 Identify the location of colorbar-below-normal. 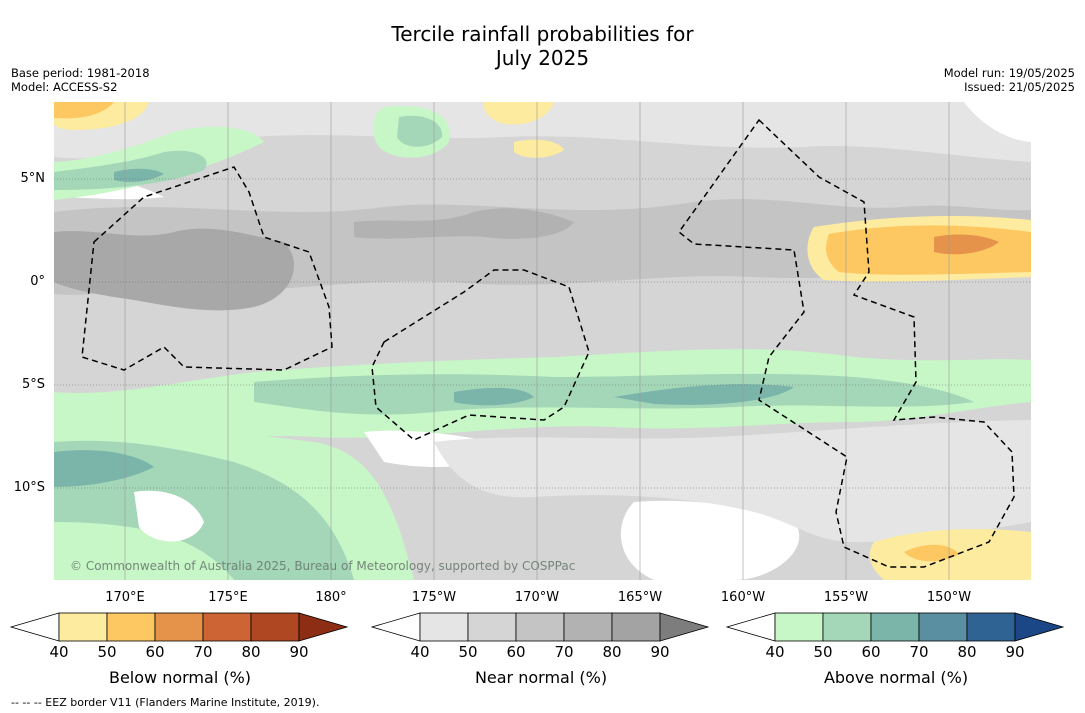
(179, 627).